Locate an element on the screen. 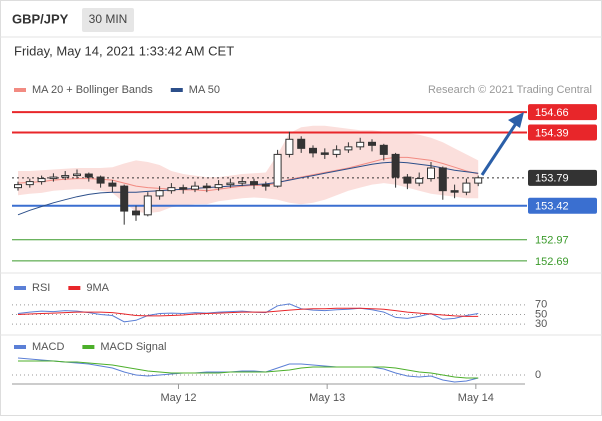 The image size is (602, 421). timeframe-box is located at coordinates (108, 20).